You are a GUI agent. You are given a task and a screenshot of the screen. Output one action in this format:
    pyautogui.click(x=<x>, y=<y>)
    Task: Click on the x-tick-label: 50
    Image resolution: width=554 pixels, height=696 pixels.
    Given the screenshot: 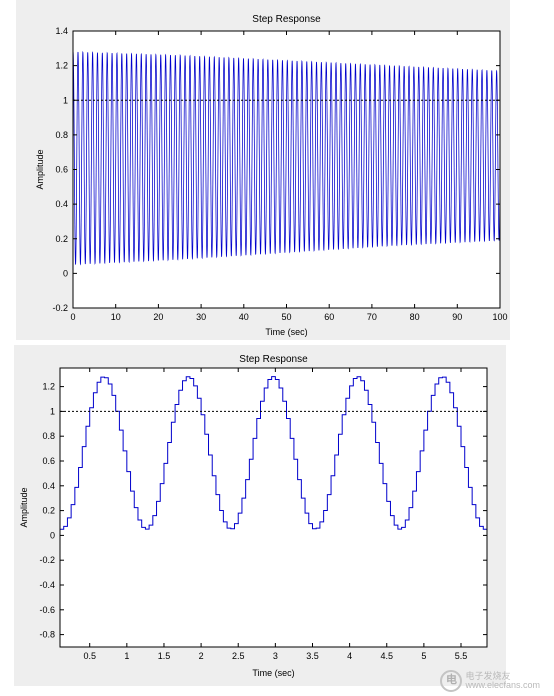 What is the action you would take?
    pyautogui.click(x=286, y=317)
    